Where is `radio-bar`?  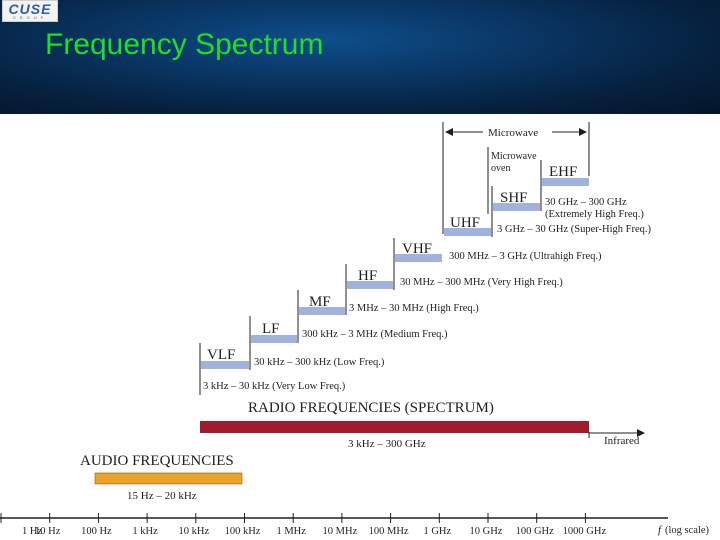
radio-bar is located at coordinates (394, 427).